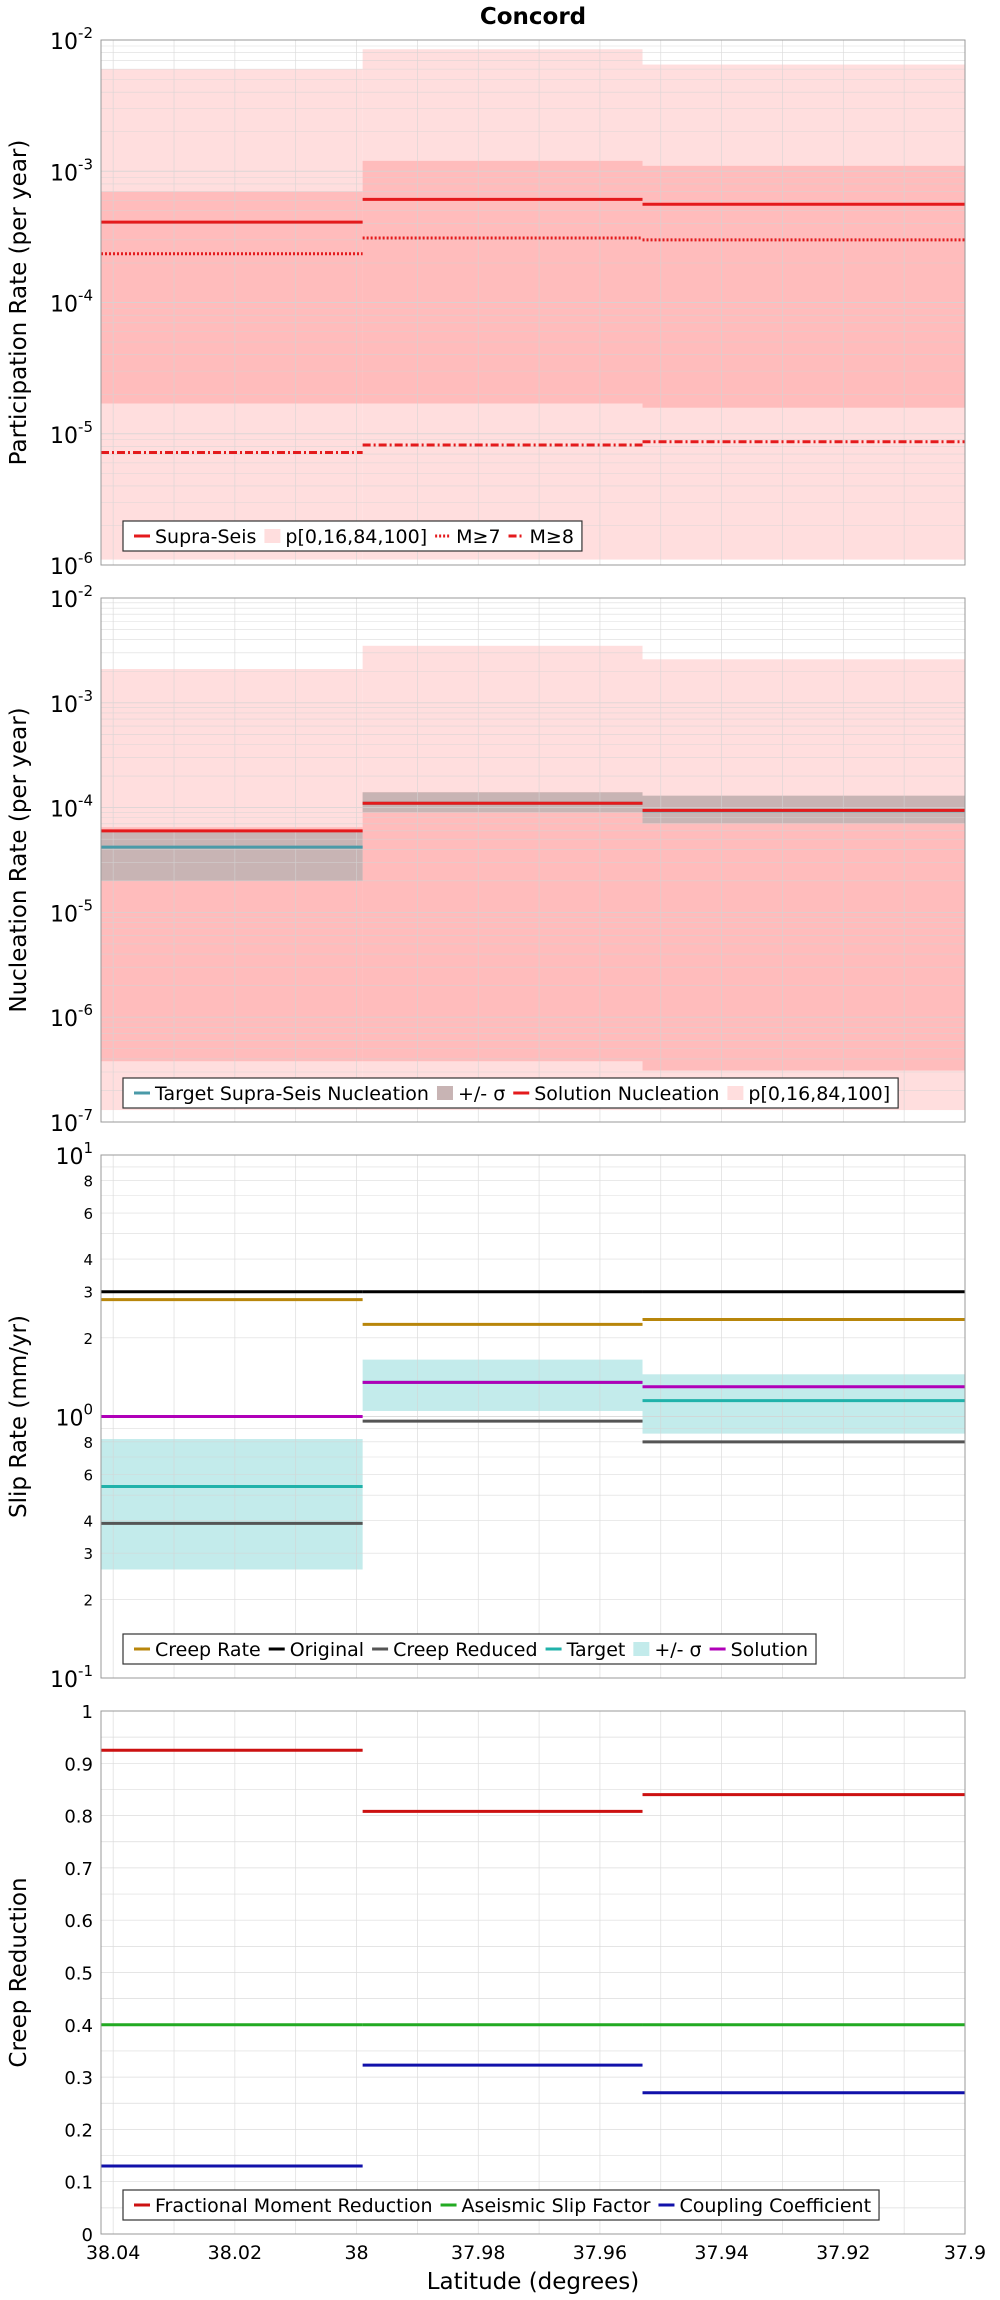 The image size is (1000, 2300). I want to click on y-tick-label: 1, so click(87, 1712).